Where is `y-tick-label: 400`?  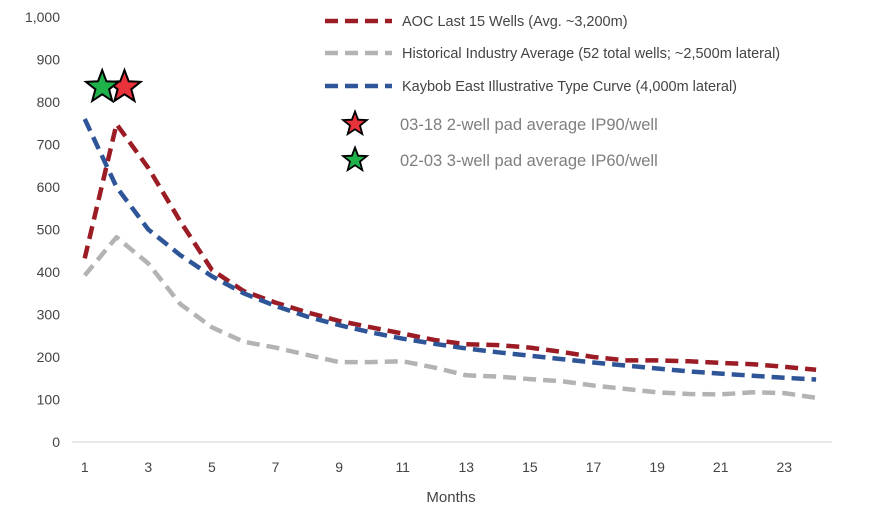 y-tick-label: 400 is located at coordinates (49, 272).